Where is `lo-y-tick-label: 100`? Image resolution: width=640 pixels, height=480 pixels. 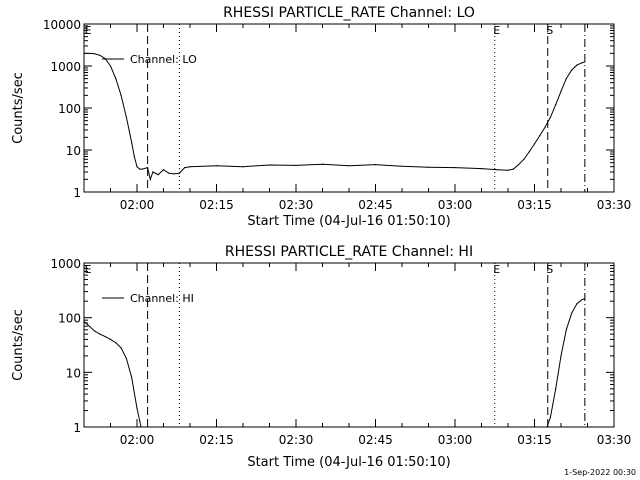 lo-y-tick-label: 100 is located at coordinates (69, 109).